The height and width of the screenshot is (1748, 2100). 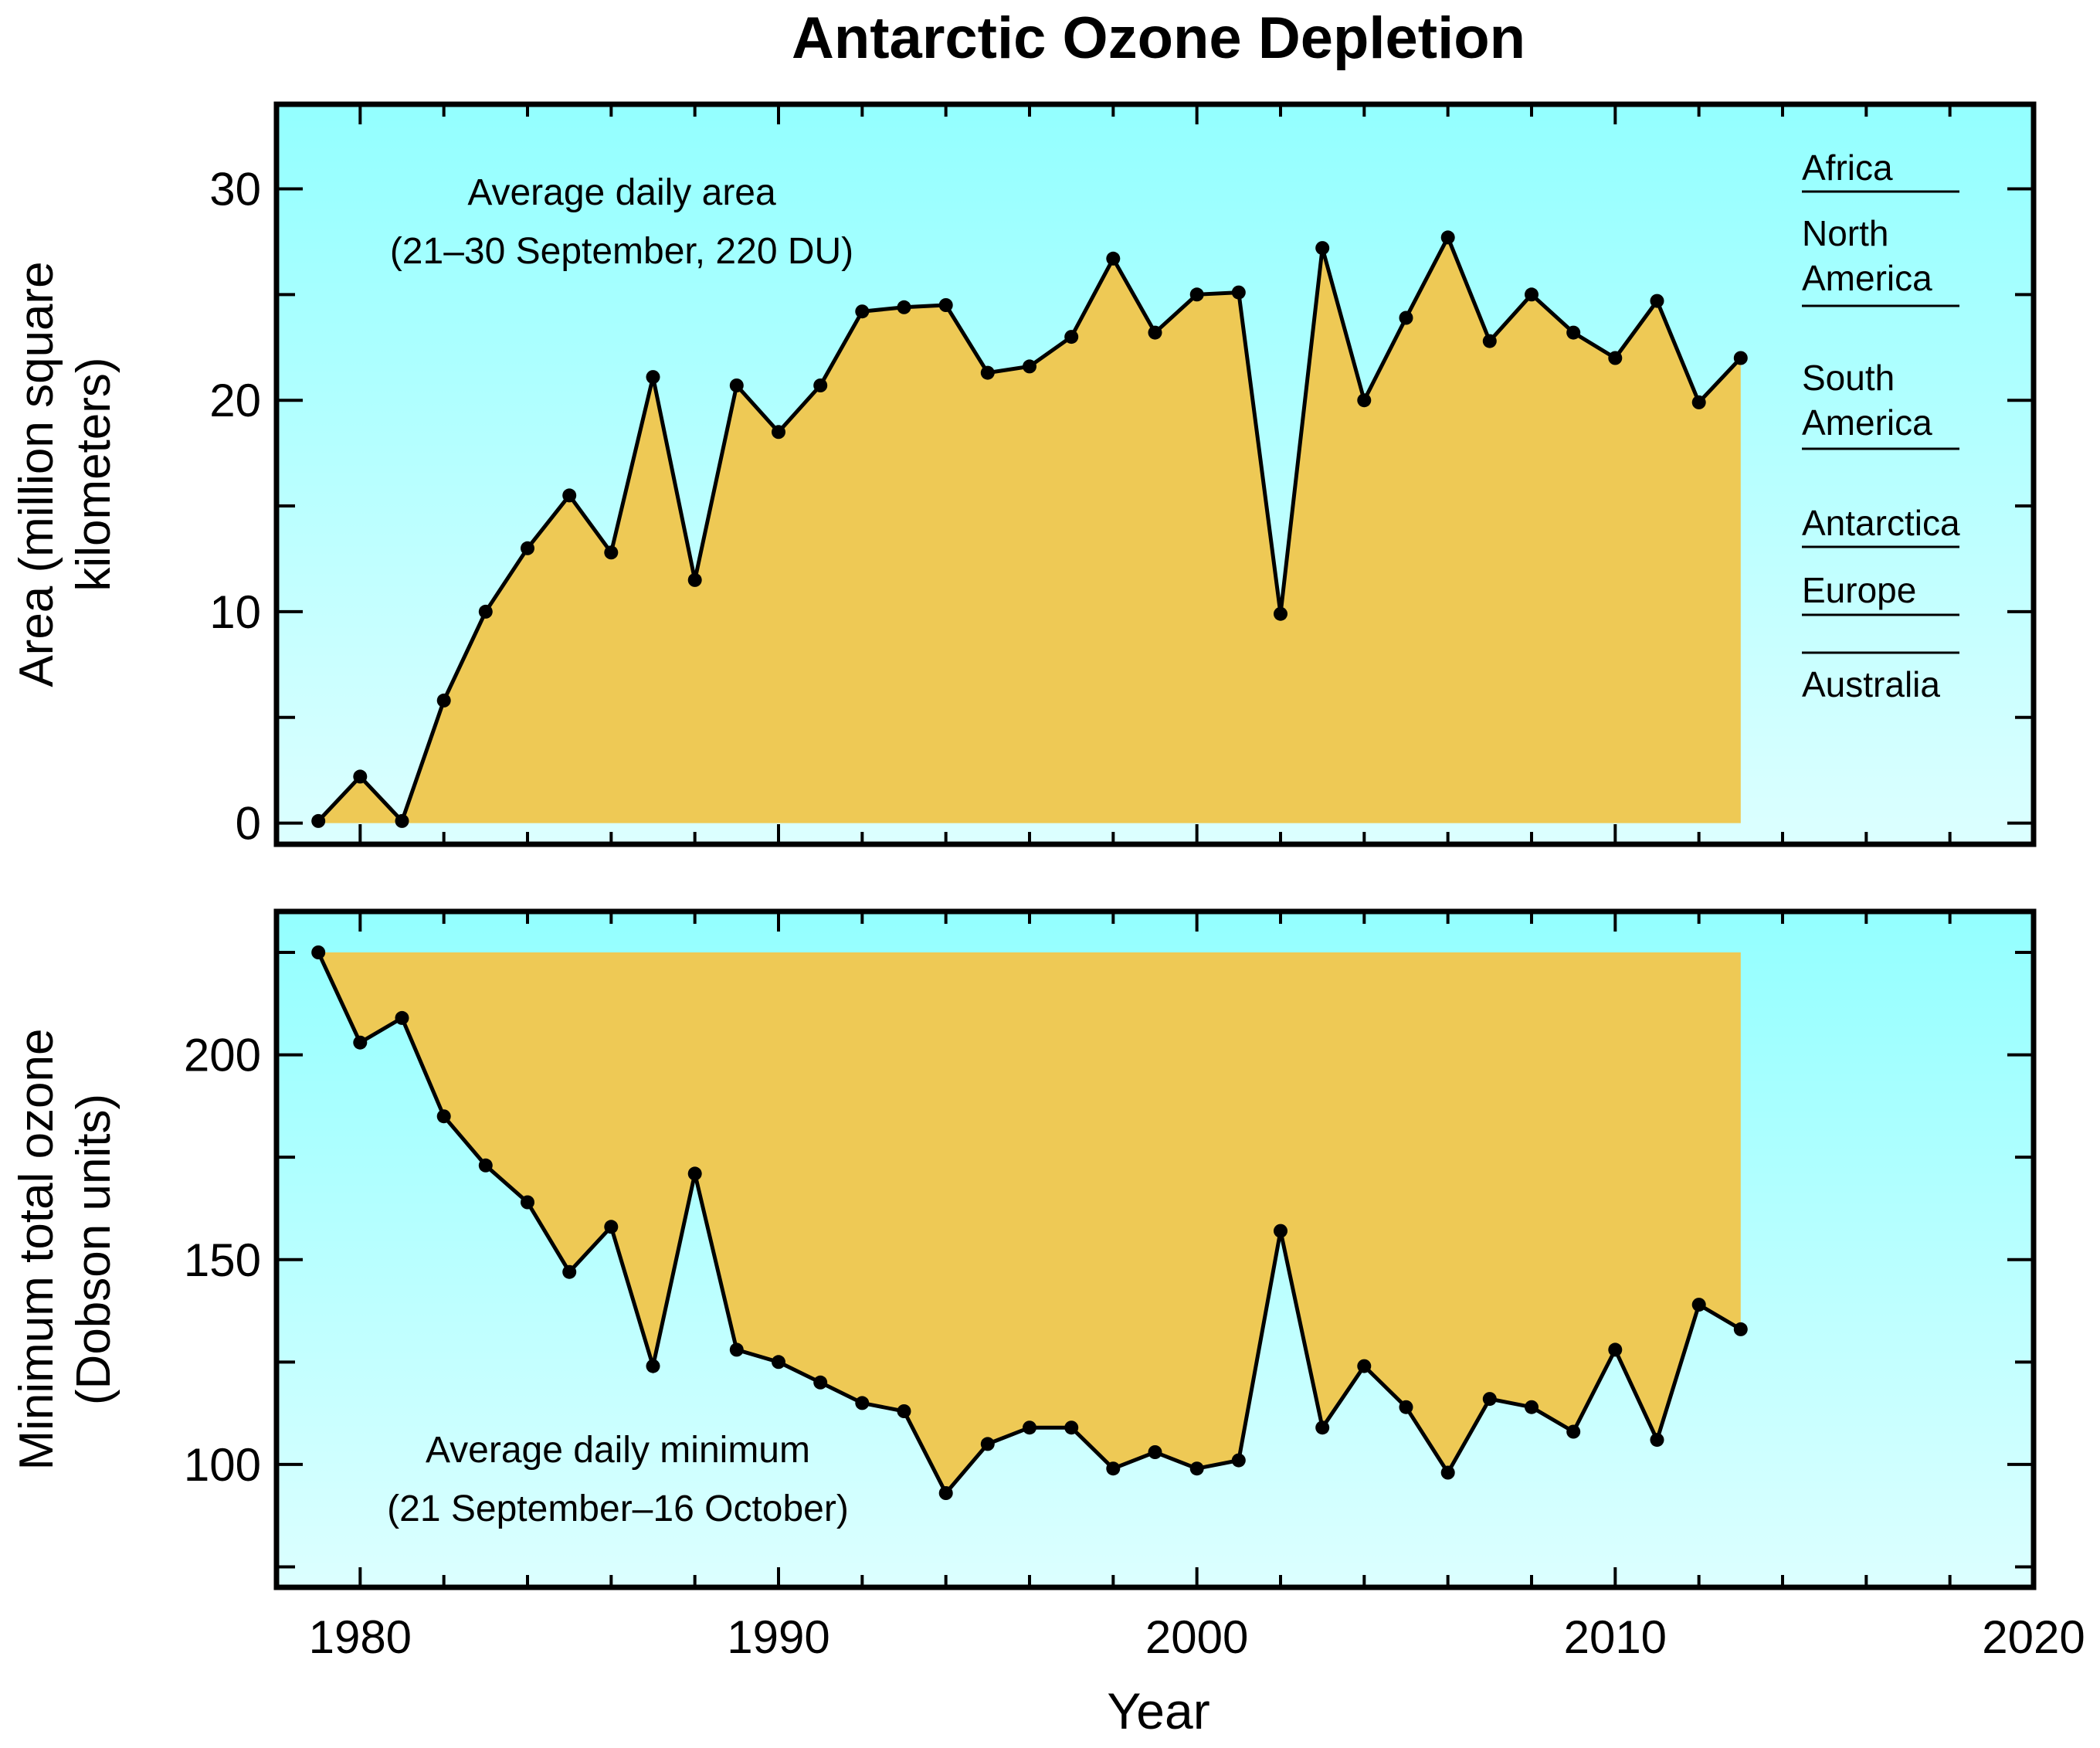 I want to click on data-point-2003, so click(x=1322, y=248).